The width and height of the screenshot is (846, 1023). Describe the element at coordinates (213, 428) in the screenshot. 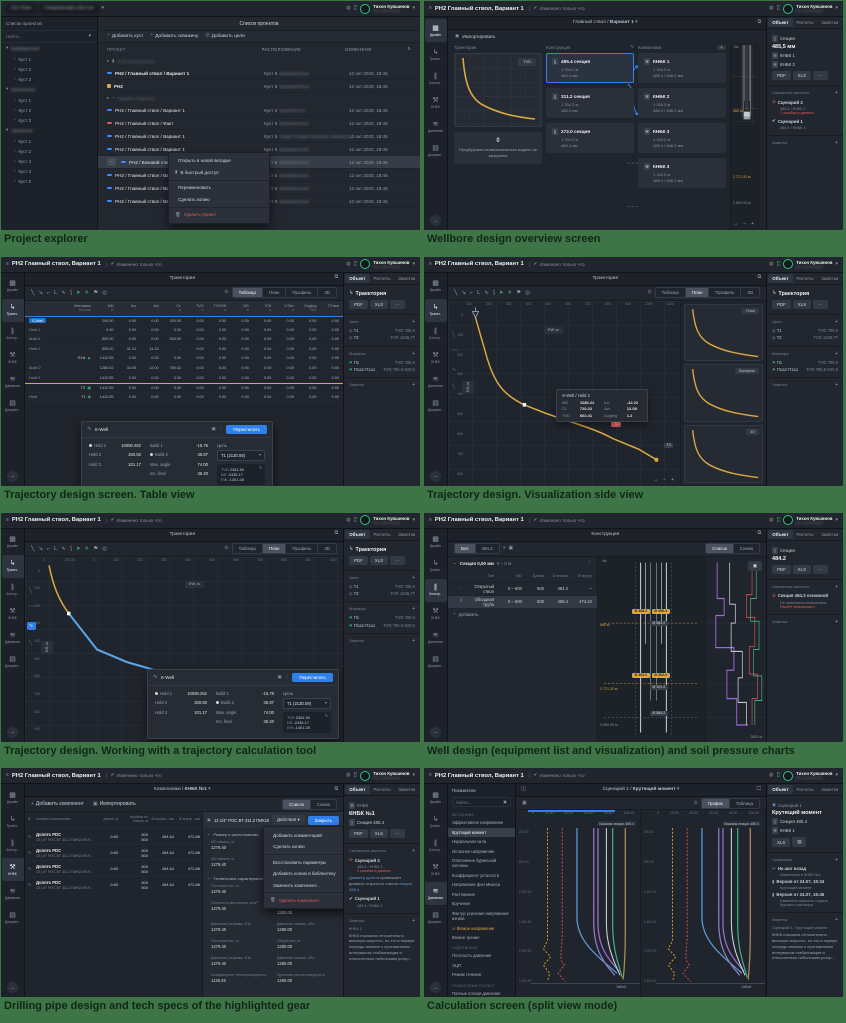

I see `pin-icon: ▣` at that location.